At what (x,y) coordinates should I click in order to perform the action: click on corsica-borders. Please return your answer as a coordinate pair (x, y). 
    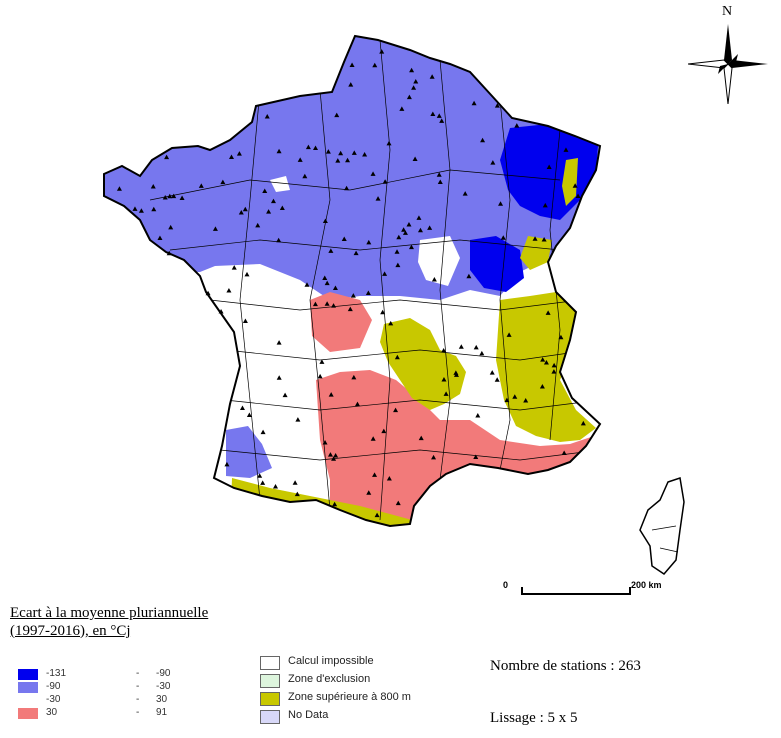
    Looking at the image, I should click on (665, 539).